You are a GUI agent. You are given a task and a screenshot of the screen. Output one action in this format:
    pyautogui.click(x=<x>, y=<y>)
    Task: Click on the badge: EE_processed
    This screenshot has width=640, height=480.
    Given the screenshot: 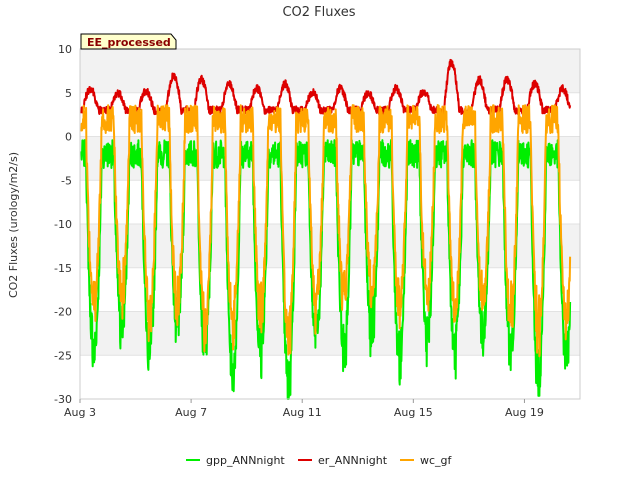 What is the action you would take?
    pyautogui.click(x=128, y=41)
    